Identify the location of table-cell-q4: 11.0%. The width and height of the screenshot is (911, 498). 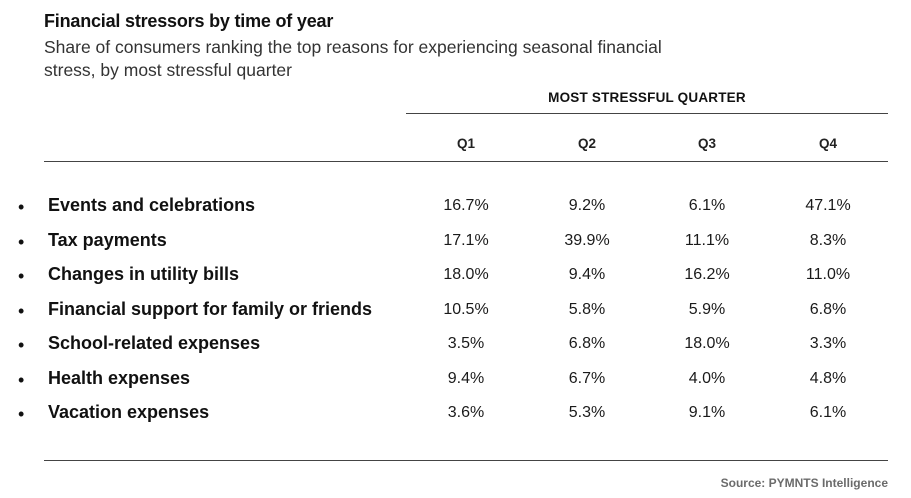
(828, 274).